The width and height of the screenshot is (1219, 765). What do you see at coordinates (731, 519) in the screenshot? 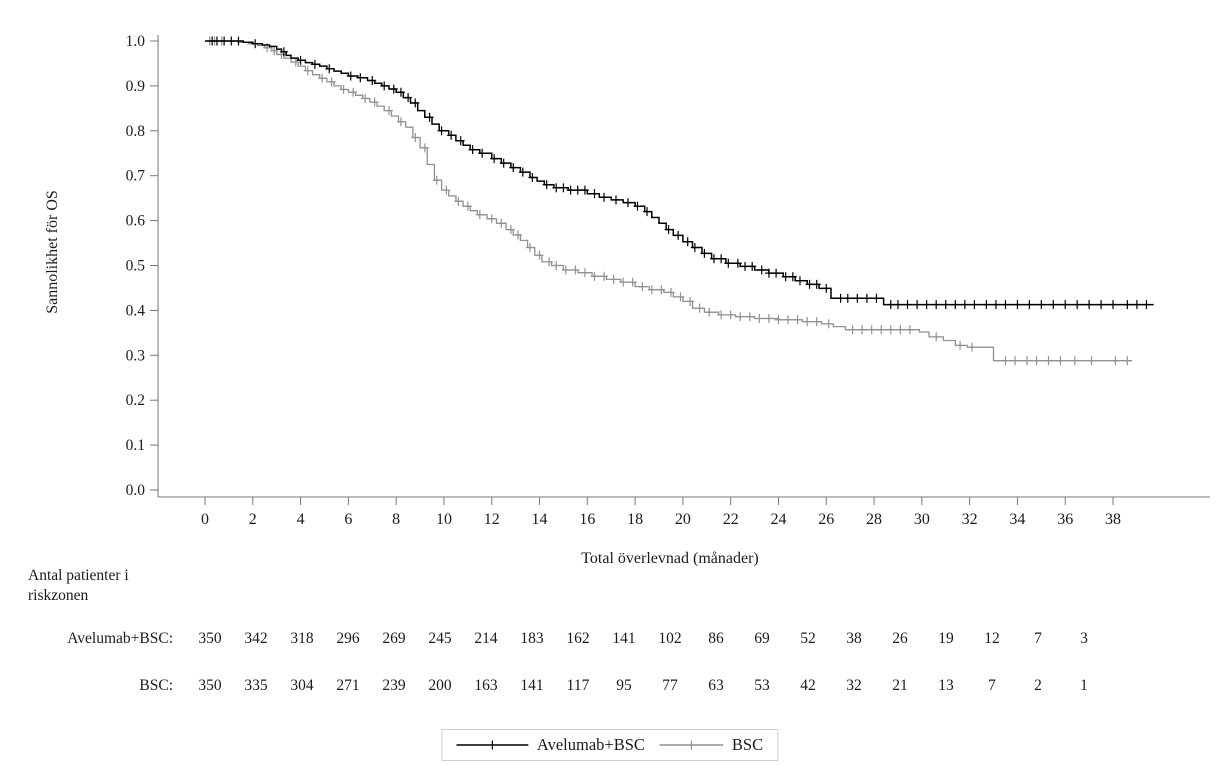
I see `x-tick-label: 22` at bounding box center [731, 519].